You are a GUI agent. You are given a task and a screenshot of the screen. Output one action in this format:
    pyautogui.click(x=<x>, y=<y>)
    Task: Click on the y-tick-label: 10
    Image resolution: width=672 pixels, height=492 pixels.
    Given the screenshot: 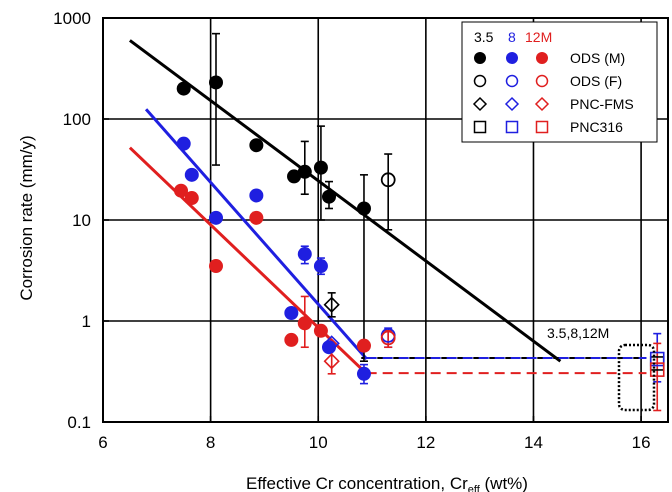 What is the action you would take?
    pyautogui.click(x=81, y=220)
    